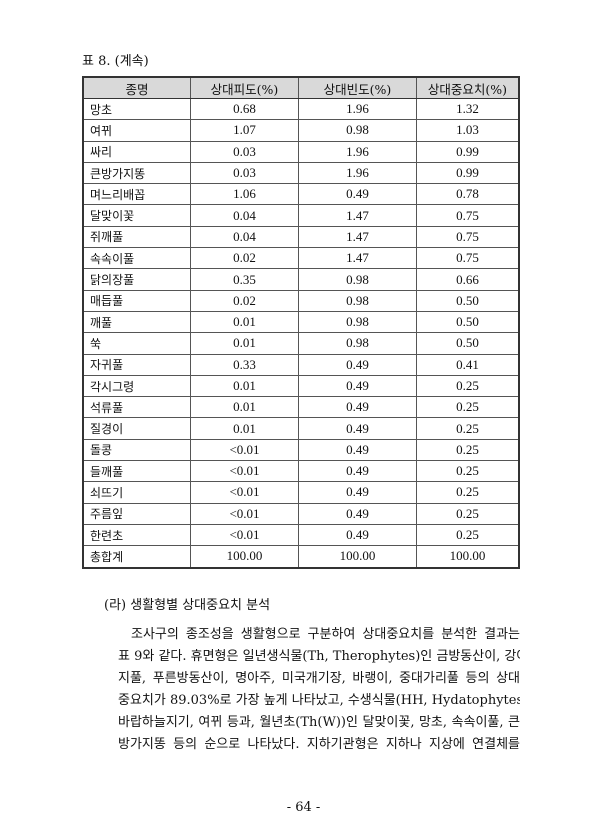  What do you see at coordinates (468, 194) in the screenshot?
I see `cell-relative-importance: 0.78` at bounding box center [468, 194].